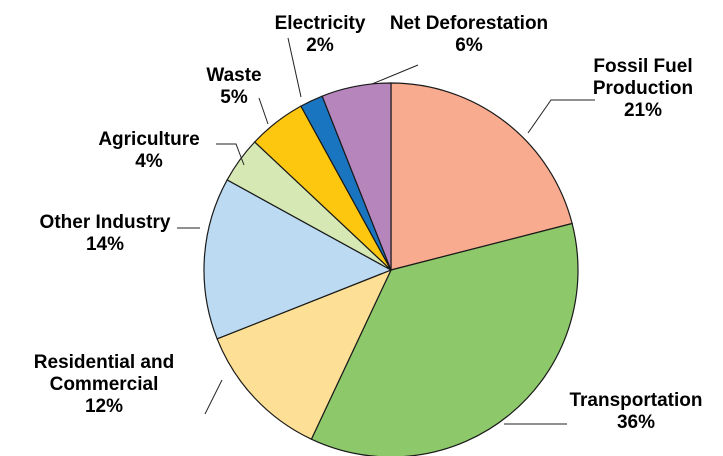 The width and height of the screenshot is (723, 456). What do you see at coordinates (469, 45) in the screenshot?
I see `slice-percent-net-deforestation: 6%` at bounding box center [469, 45].